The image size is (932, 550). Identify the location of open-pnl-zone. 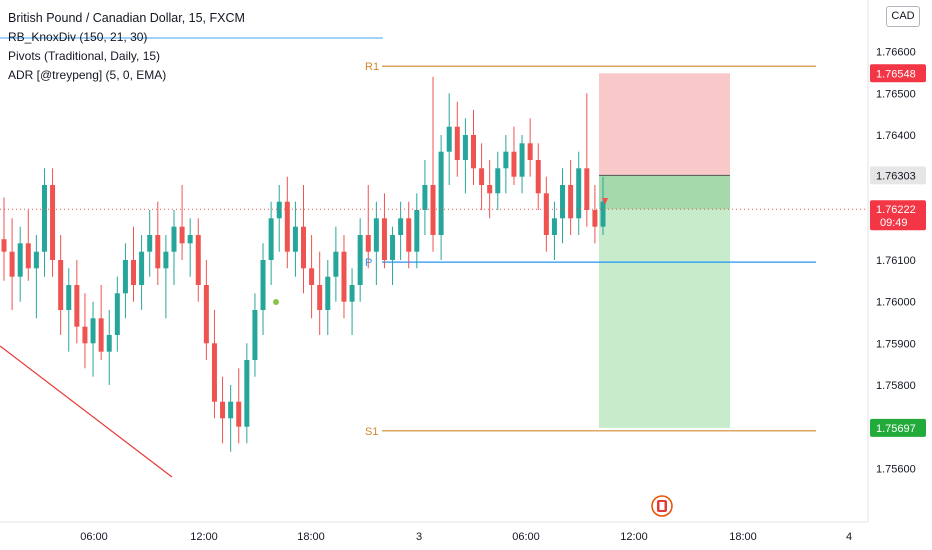
(664, 192).